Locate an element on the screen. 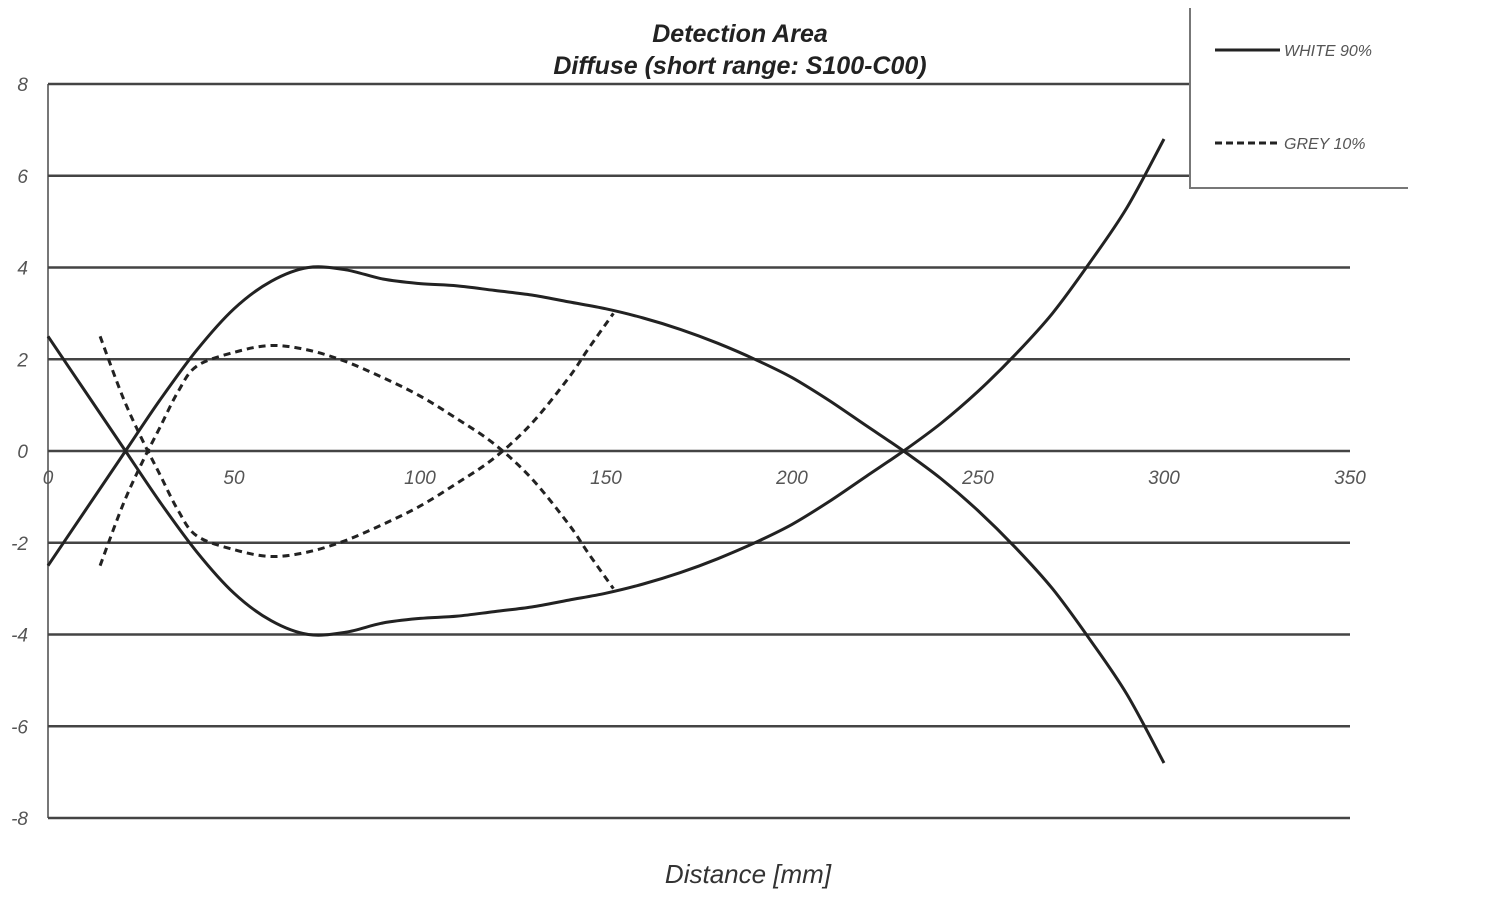 The width and height of the screenshot is (1500, 917). x-tick-200: 200 is located at coordinates (791, 478).